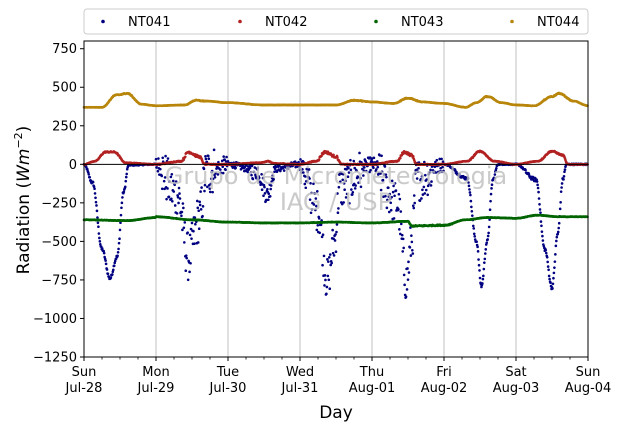  Describe the element at coordinates (64, 88) in the screenshot. I see `y-tick-label-7: 500` at that location.